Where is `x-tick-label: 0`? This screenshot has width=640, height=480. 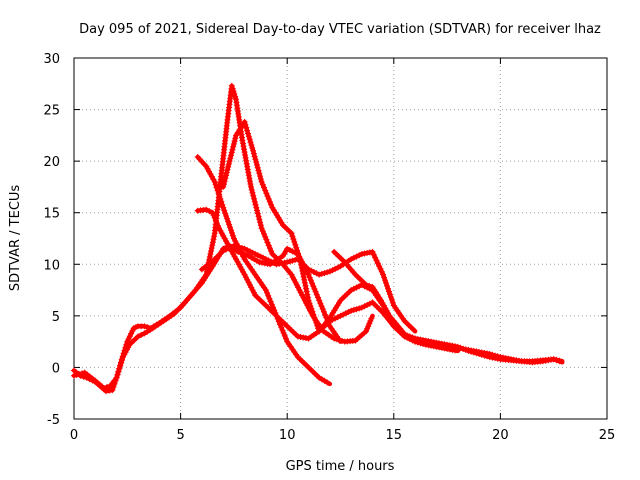 x-tick-label: 0 is located at coordinates (74, 435).